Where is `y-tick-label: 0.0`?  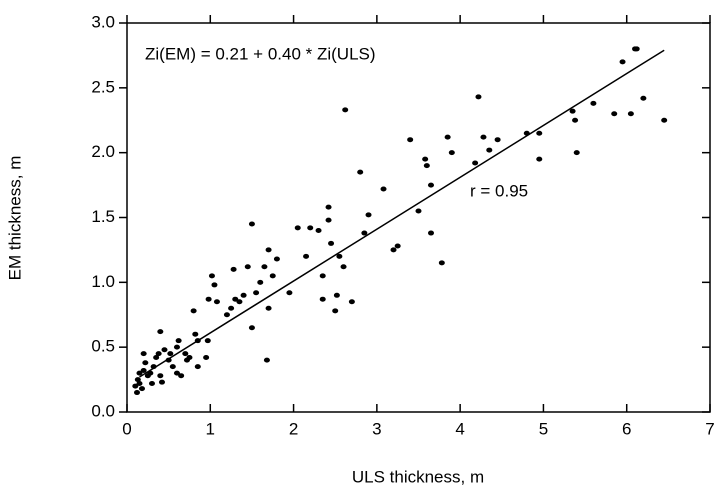
y-tick-label: 0.0 is located at coordinates (103, 410).